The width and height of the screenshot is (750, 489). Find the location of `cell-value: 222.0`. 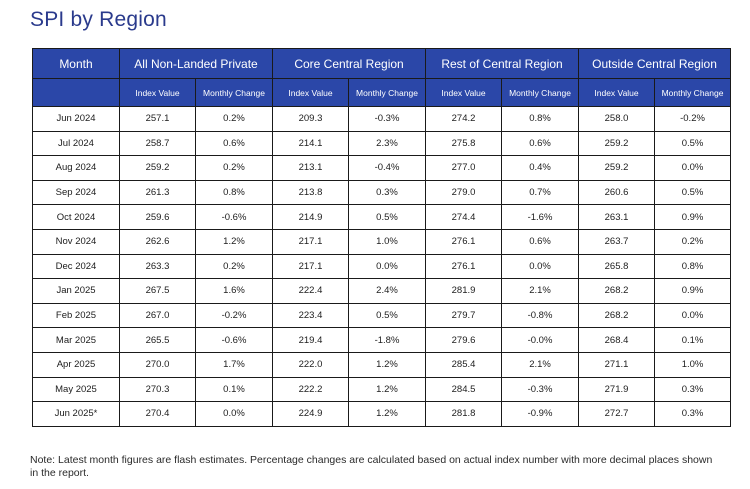

cell-value: 222.0 is located at coordinates (310, 364).